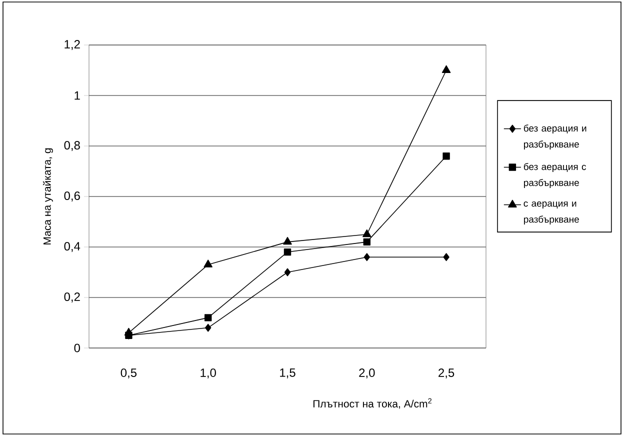 Image resolution: width=624 pixels, height=436 pixels. What do you see at coordinates (47, 196) in the screenshot?
I see `y-axis-title: Маса на утайката, g` at bounding box center [47, 196].